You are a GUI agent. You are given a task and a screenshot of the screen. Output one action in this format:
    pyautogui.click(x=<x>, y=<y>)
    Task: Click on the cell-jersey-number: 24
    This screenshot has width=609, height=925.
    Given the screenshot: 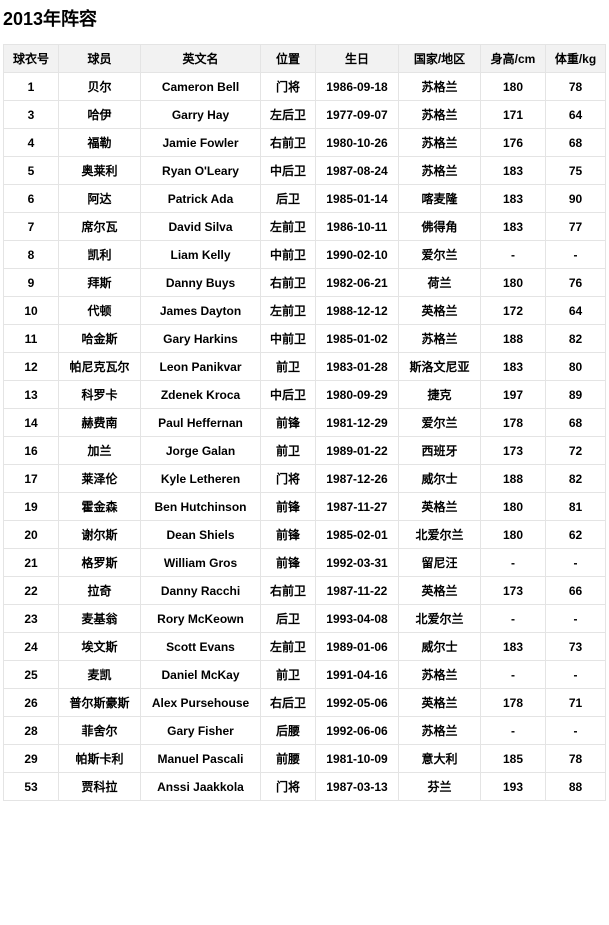 What is the action you would take?
    pyautogui.click(x=31, y=646)
    